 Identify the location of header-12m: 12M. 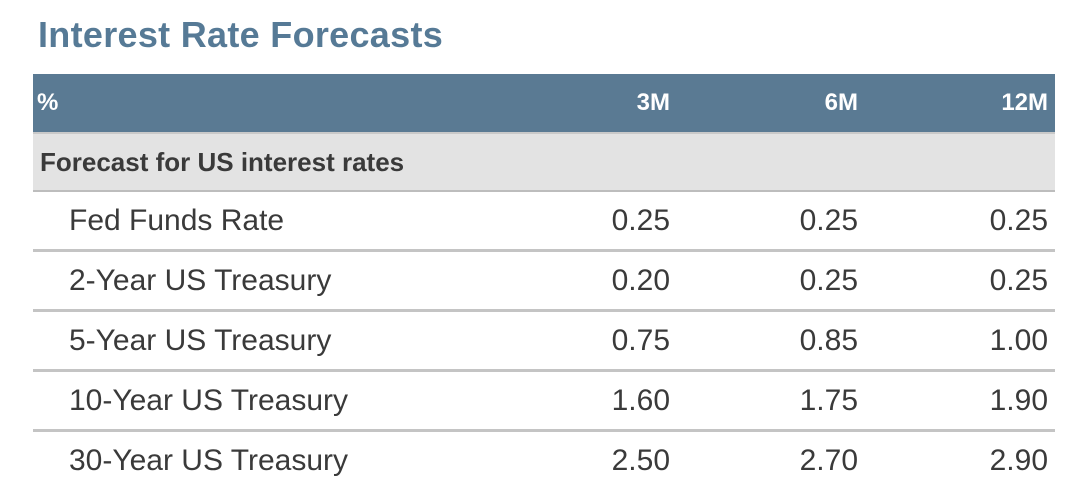
(1024, 102).